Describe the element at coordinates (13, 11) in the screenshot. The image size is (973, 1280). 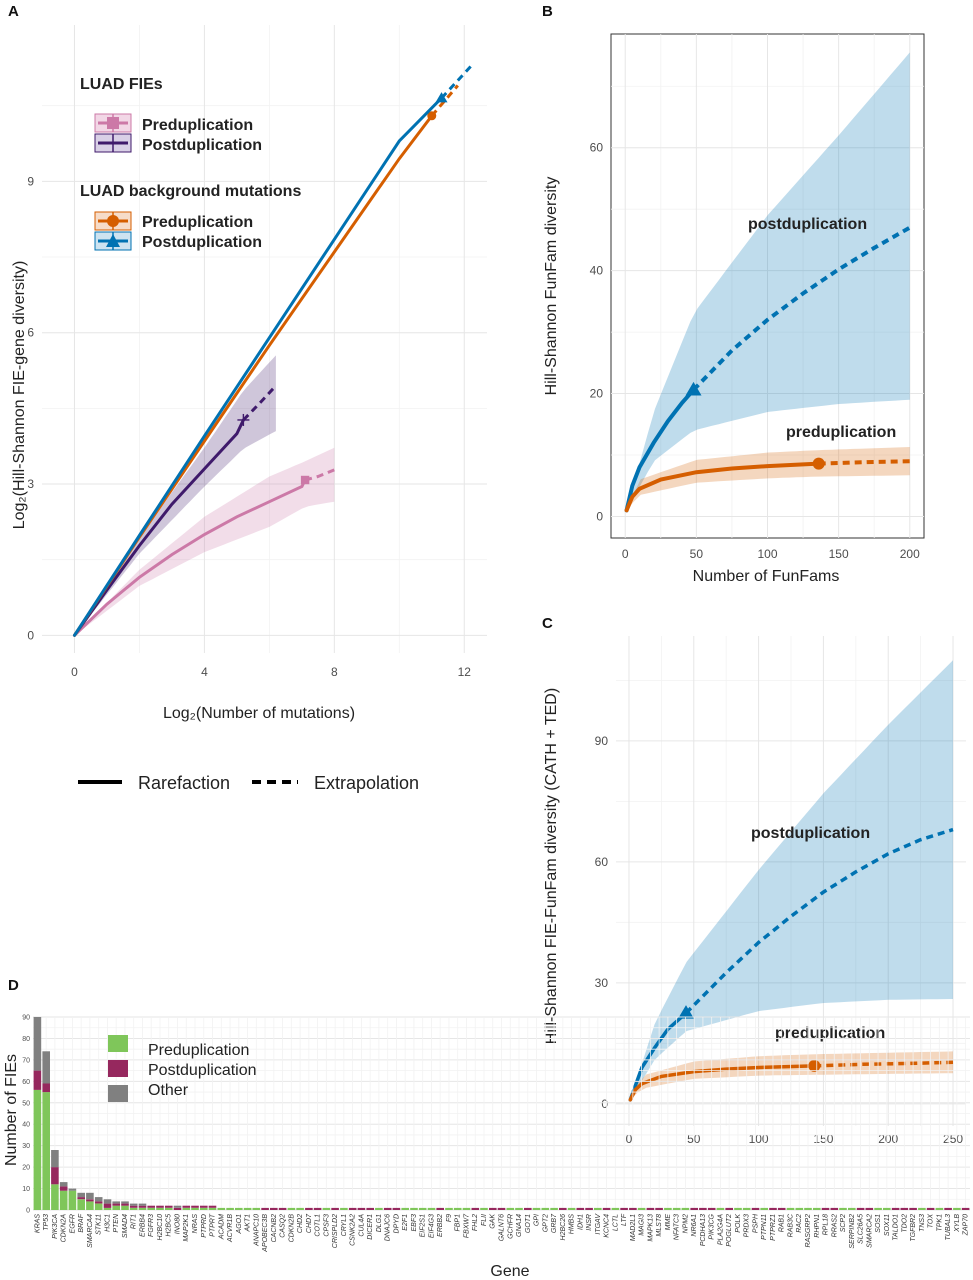
I see `panel-label-a: A` at that location.